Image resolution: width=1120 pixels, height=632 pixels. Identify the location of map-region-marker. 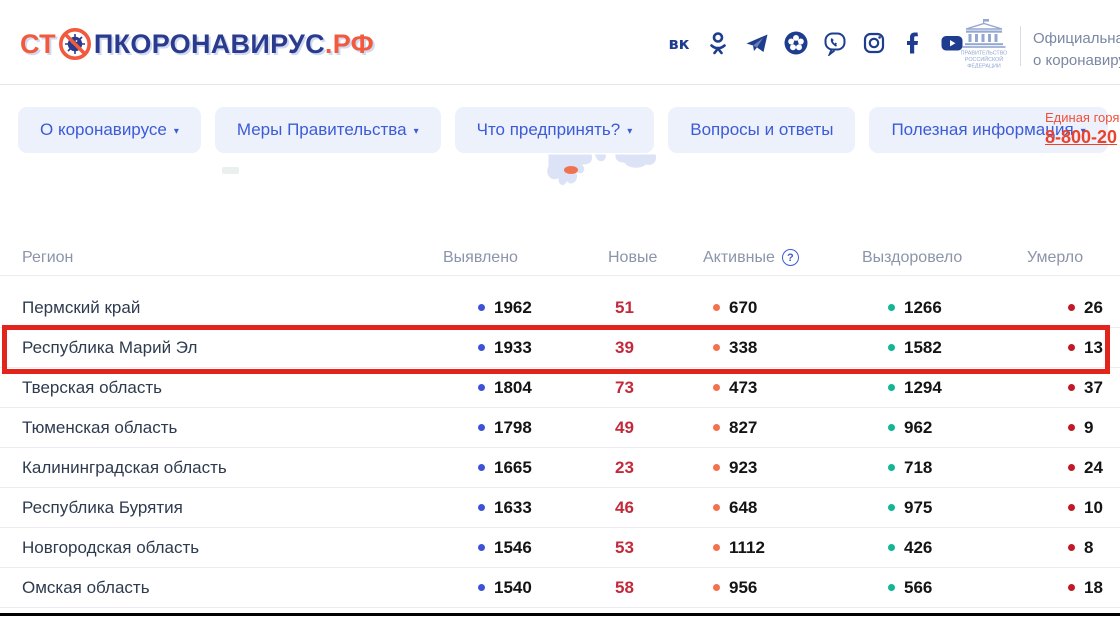
(571, 170).